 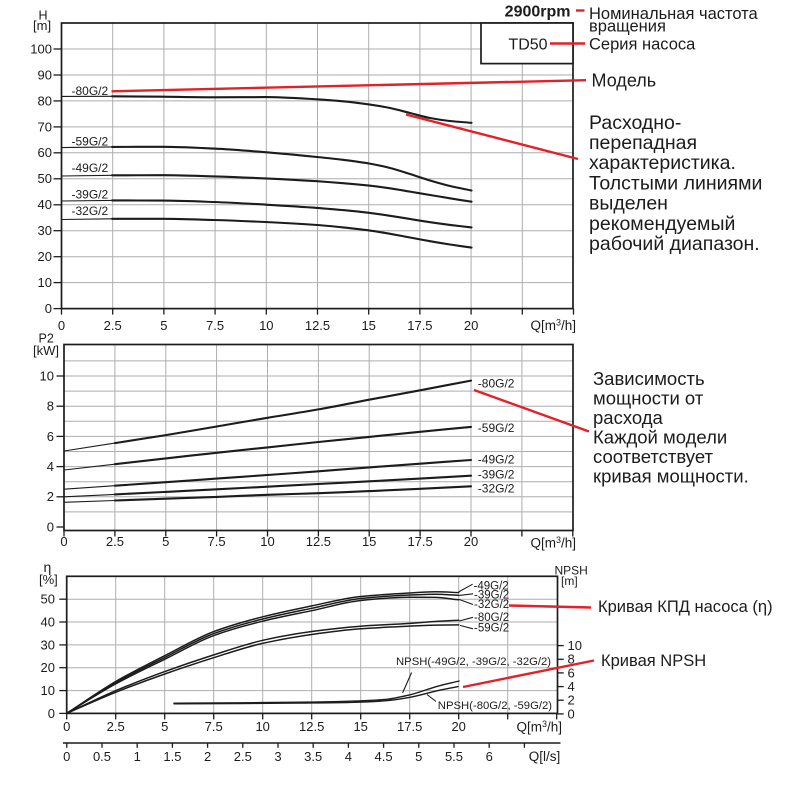 What do you see at coordinates (137, 756) in the screenshot?
I see `svg-text: 1` at bounding box center [137, 756].